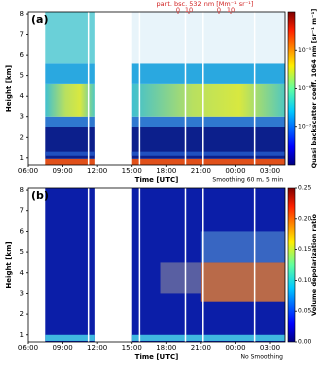 This screenshot has width=320, height=368. What do you see at coordinates (40, 195) in the screenshot?
I see `panel-label: (b)` at bounding box center [40, 195].